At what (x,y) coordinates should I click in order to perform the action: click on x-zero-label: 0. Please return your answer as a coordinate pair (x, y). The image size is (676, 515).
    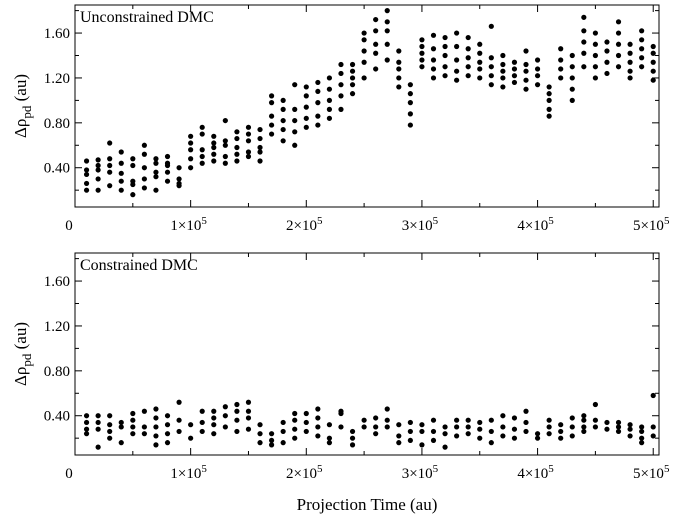
    Looking at the image, I should click on (69, 474).